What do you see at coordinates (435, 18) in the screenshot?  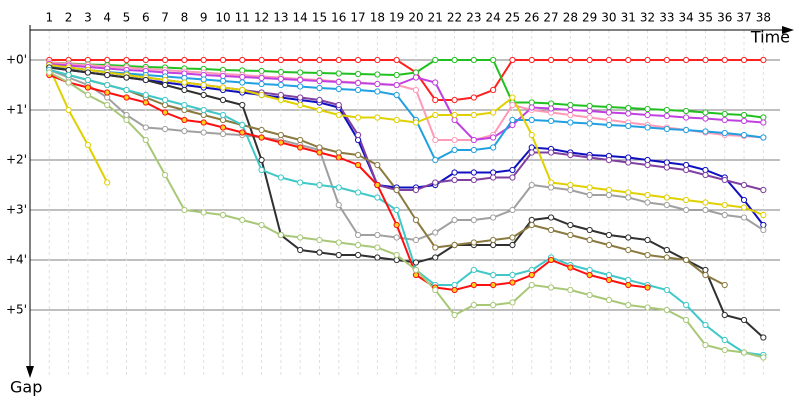 I see `x-tick-label: 21` at bounding box center [435, 18].